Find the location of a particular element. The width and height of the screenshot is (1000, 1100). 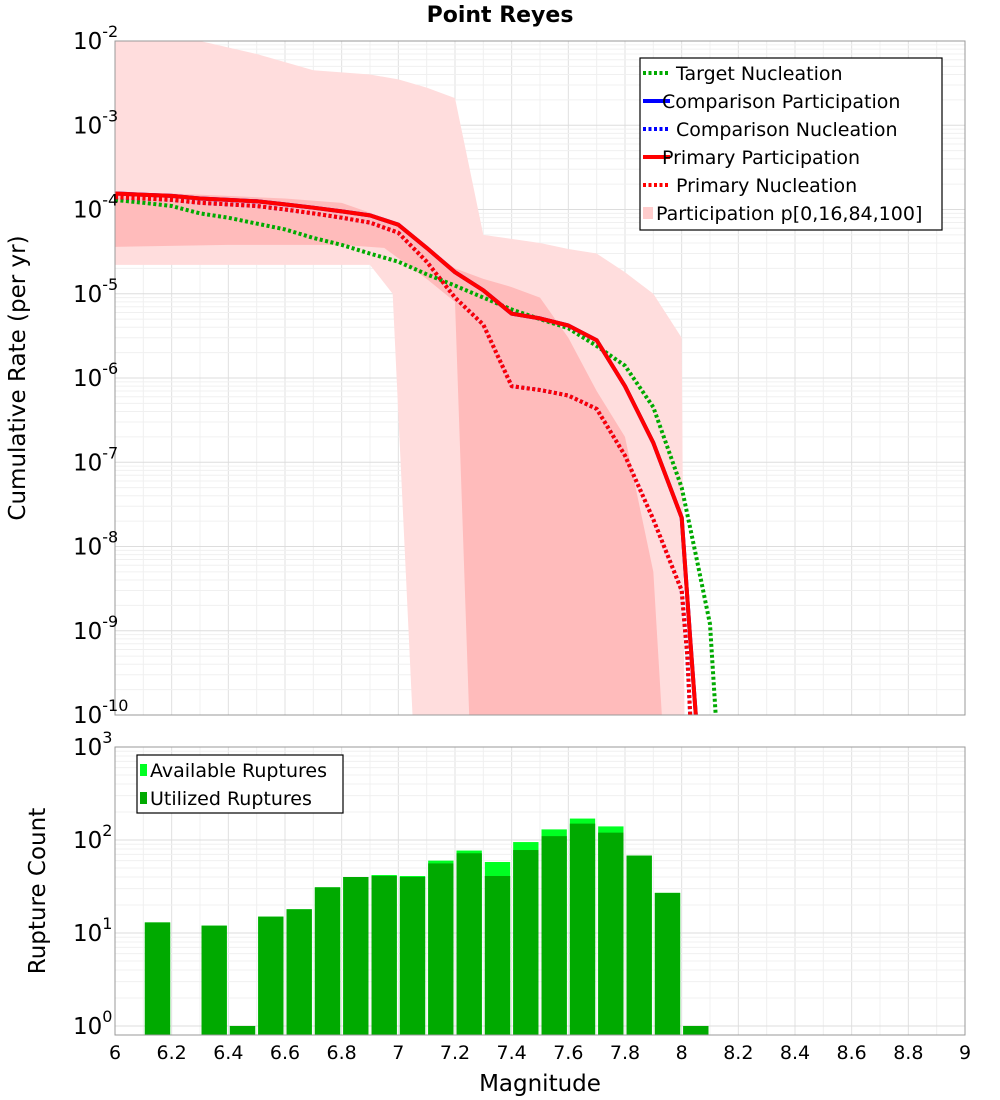

top-y-axis-ticks: 10⁻¹⁰ 10⁻⁹ 10⁻⁸ 10⁻⁷ 10⁻⁶ 10⁻⁵ 10⁻⁴ 10⁻³ 10⁻² is located at coordinates (100, 375).